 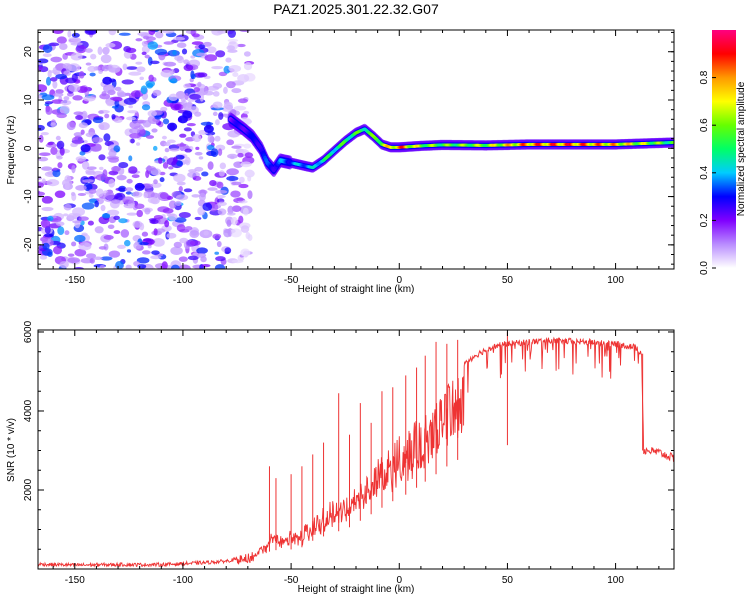 What do you see at coordinates (291, 280) in the screenshot?
I see `x-tick-label: -50` at bounding box center [291, 280].